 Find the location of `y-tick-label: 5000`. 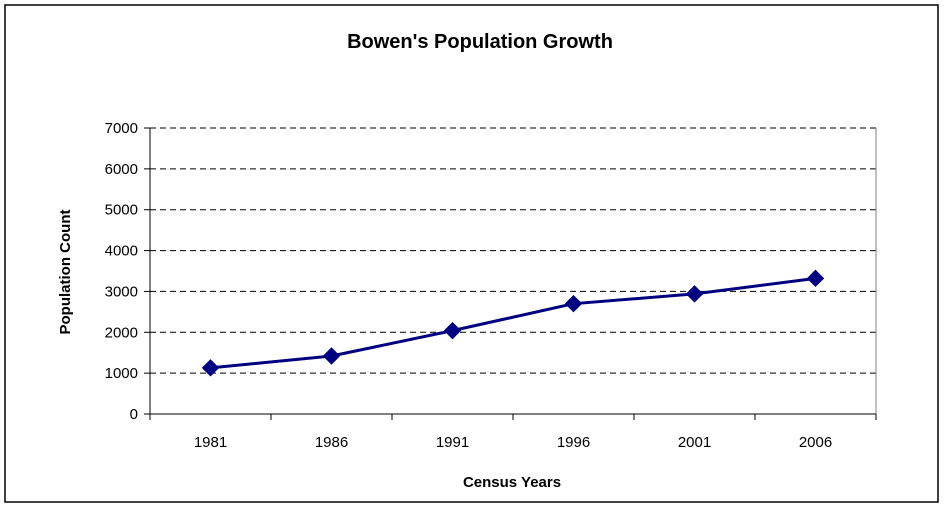

y-tick-label: 5000 is located at coordinates (121, 210).